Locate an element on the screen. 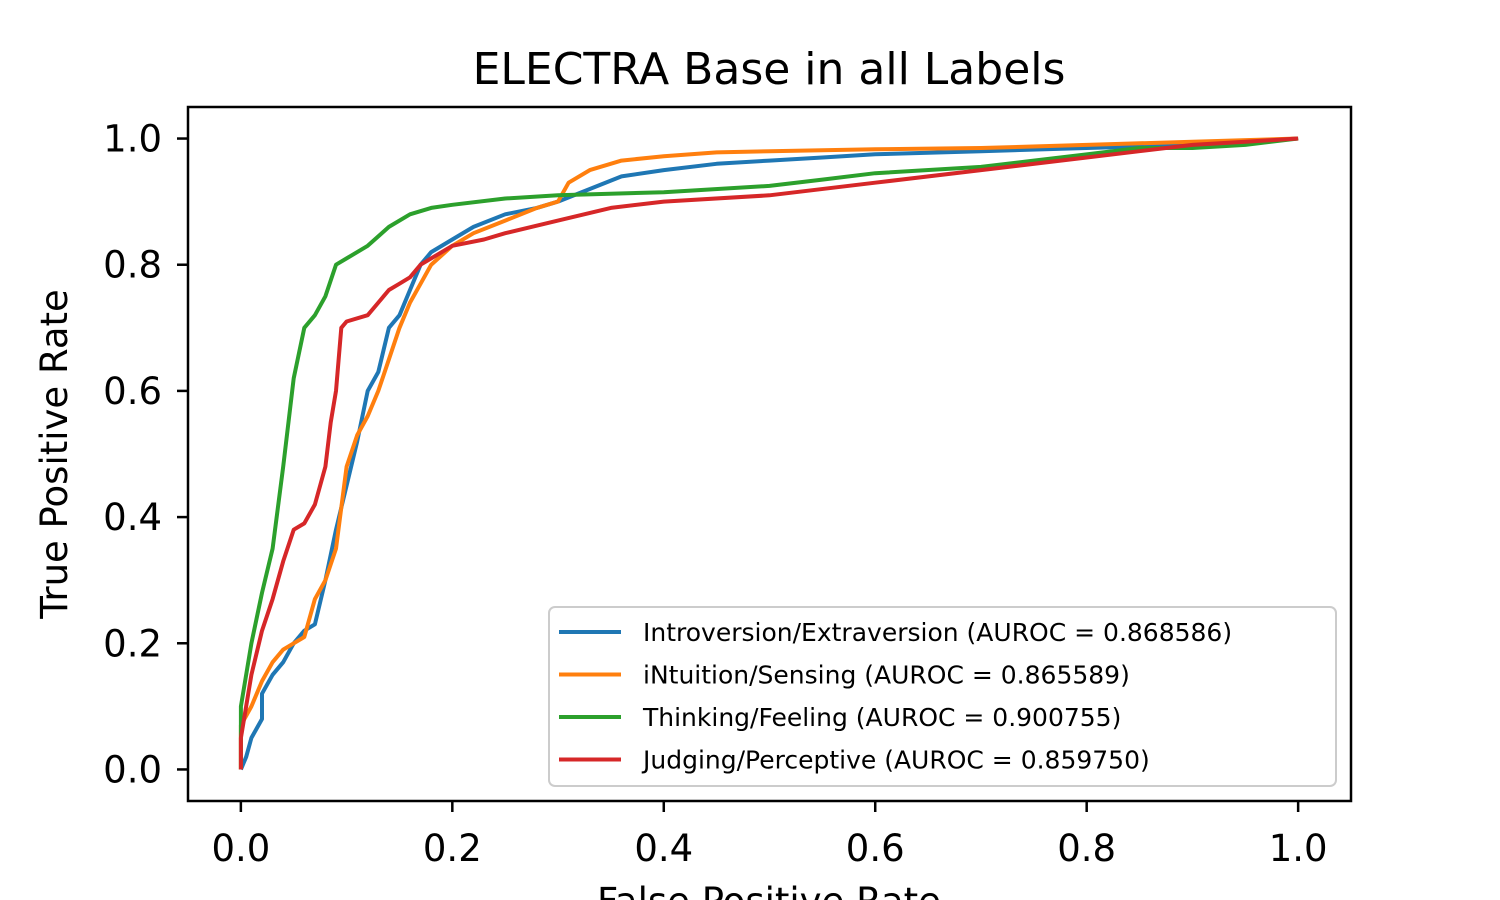 The width and height of the screenshot is (1500, 900). x-tick-label: 0.2 is located at coordinates (452, 848).